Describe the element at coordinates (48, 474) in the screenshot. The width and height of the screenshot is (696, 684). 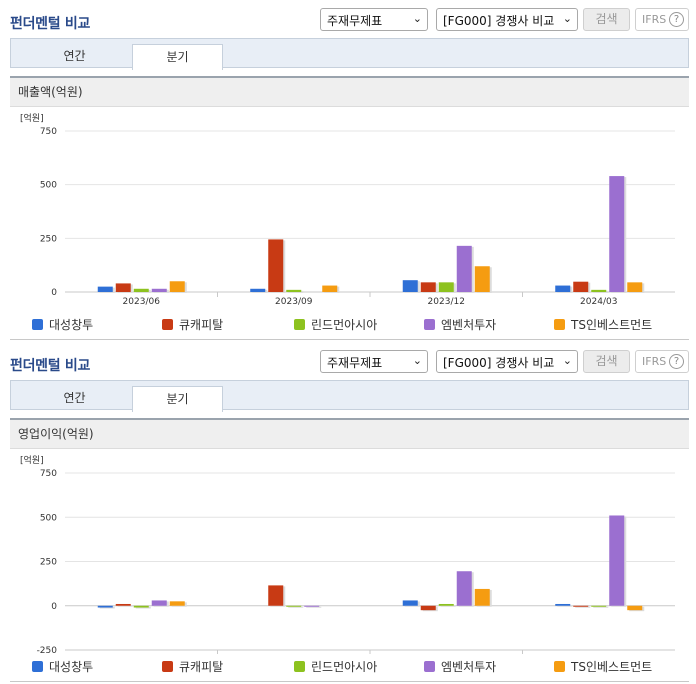
I see `y-tick-label: 750` at that location.